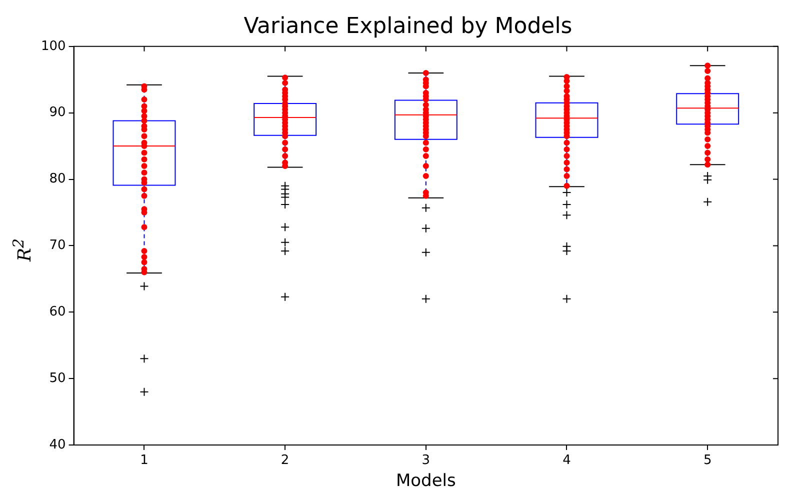  Describe the element at coordinates (57, 378) in the screenshot. I see `y-tick-label: 50` at that location.